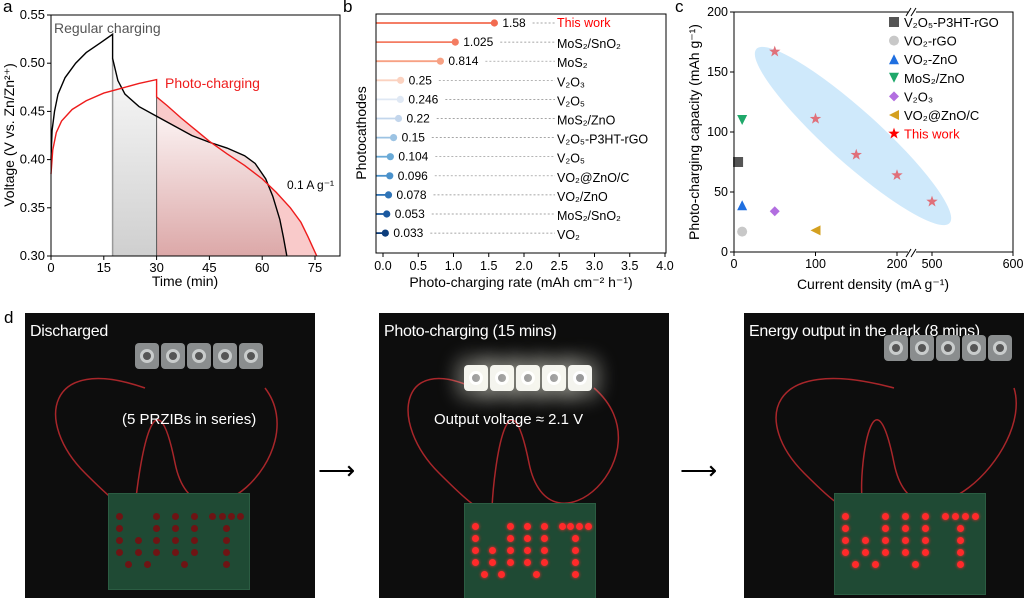 The height and width of the screenshot is (598, 1024). What do you see at coordinates (32, 159) in the screenshot?
I see `y-tick-label: 0.40` at bounding box center [32, 159].